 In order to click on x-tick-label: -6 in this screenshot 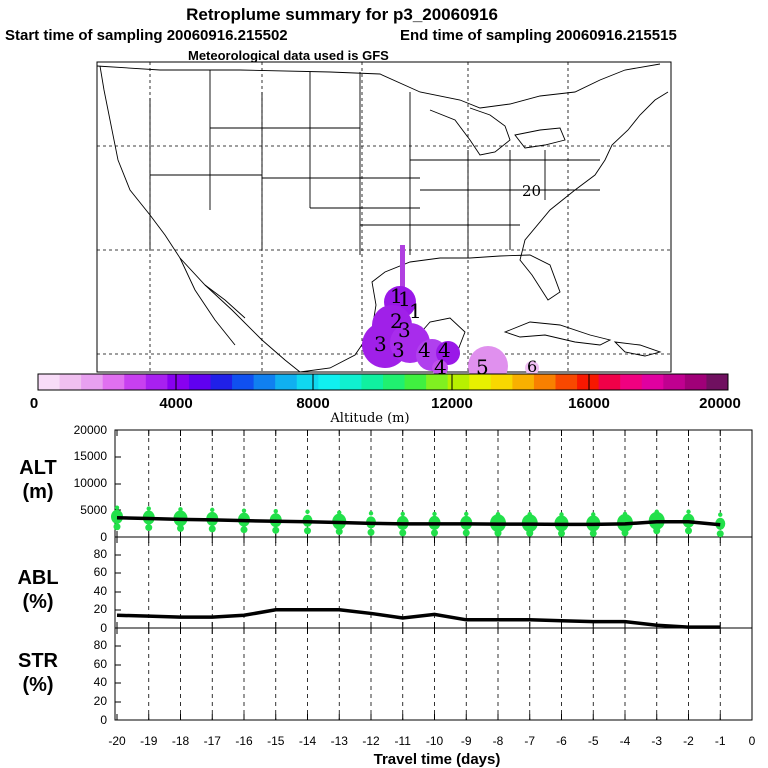, I will do `click(561, 741)`.